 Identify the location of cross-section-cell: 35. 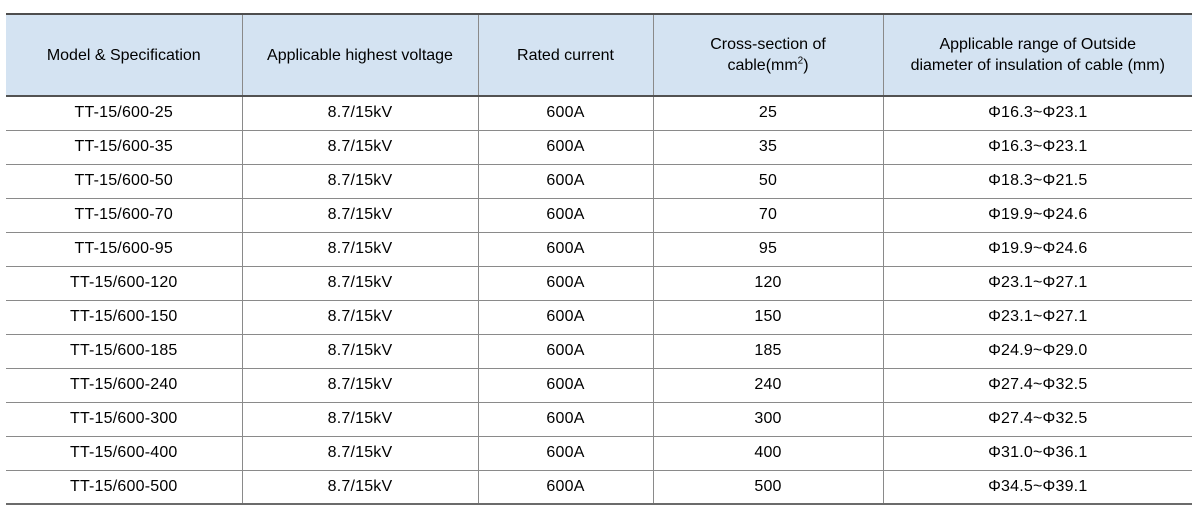
(768, 147).